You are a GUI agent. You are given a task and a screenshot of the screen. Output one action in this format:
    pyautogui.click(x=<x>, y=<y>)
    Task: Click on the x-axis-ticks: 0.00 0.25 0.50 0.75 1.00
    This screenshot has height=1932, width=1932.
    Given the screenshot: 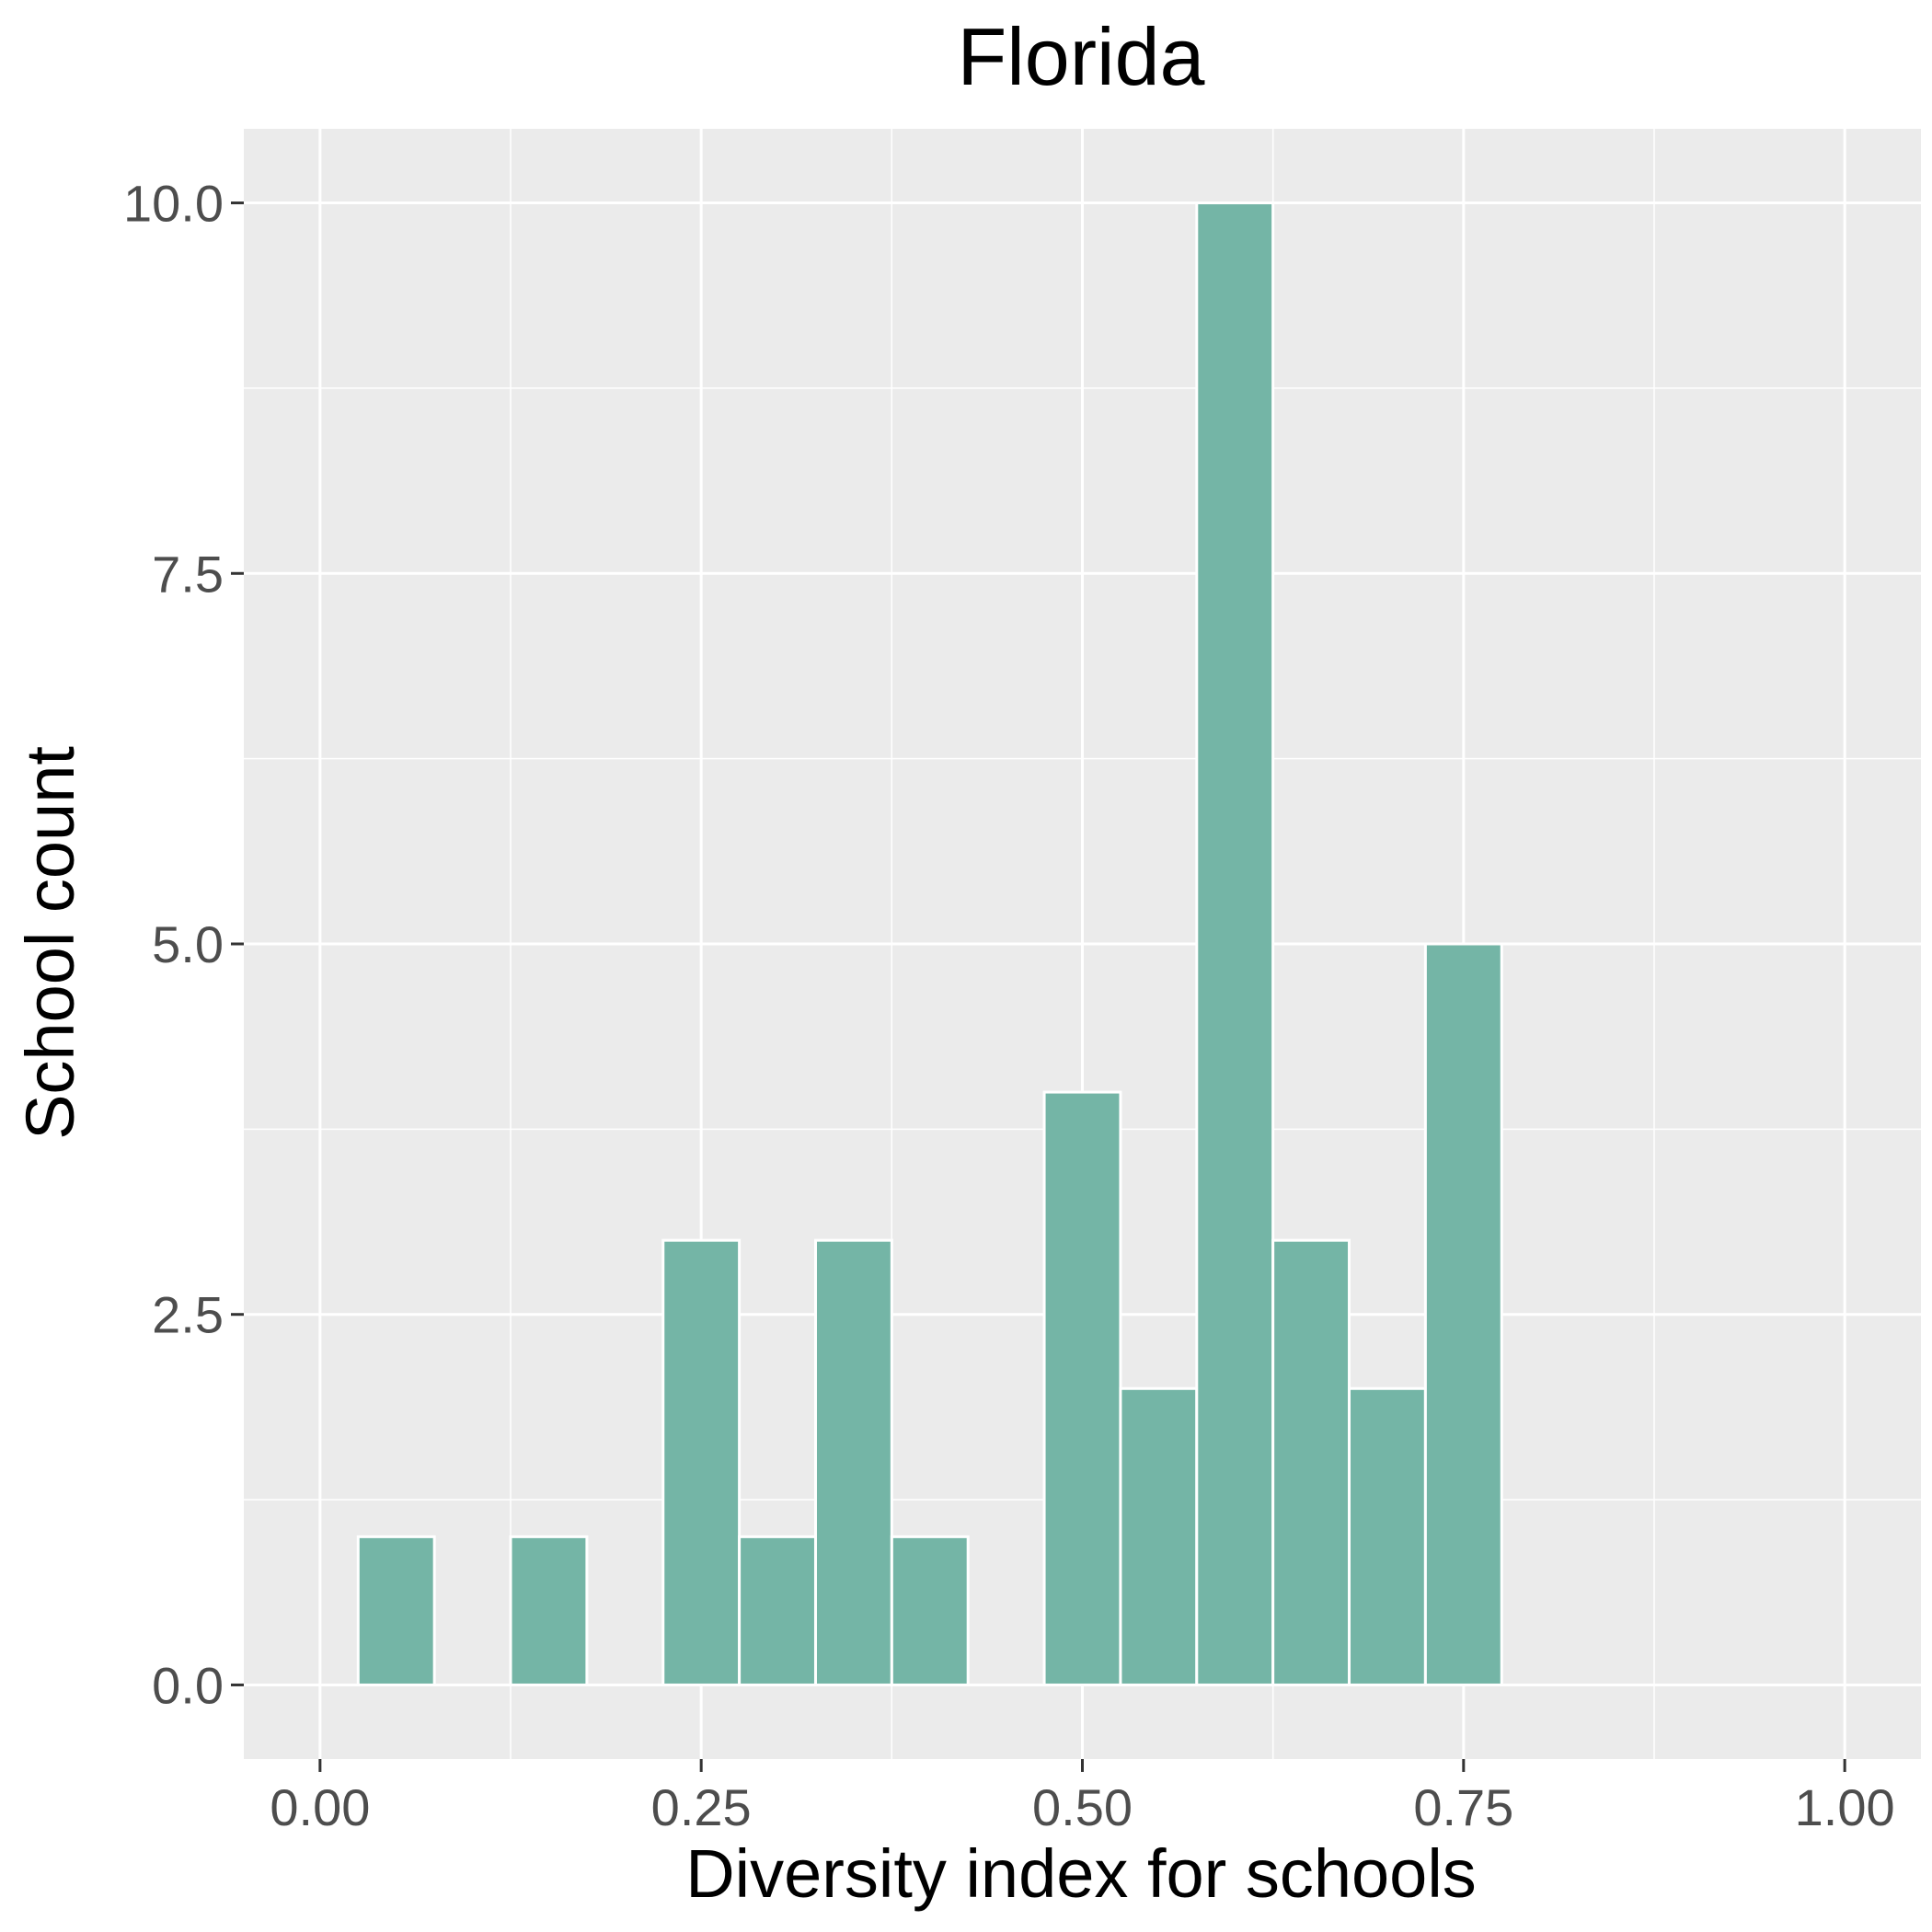 What is the action you would take?
    pyautogui.click(x=1082, y=1797)
    